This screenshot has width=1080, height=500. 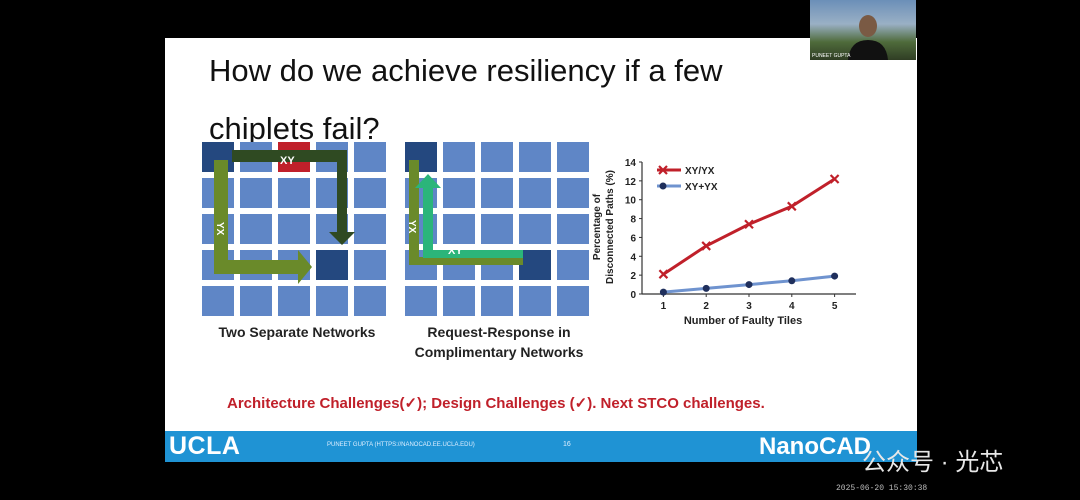 I want to click on ucla-logo: UCLA, so click(x=205, y=446).